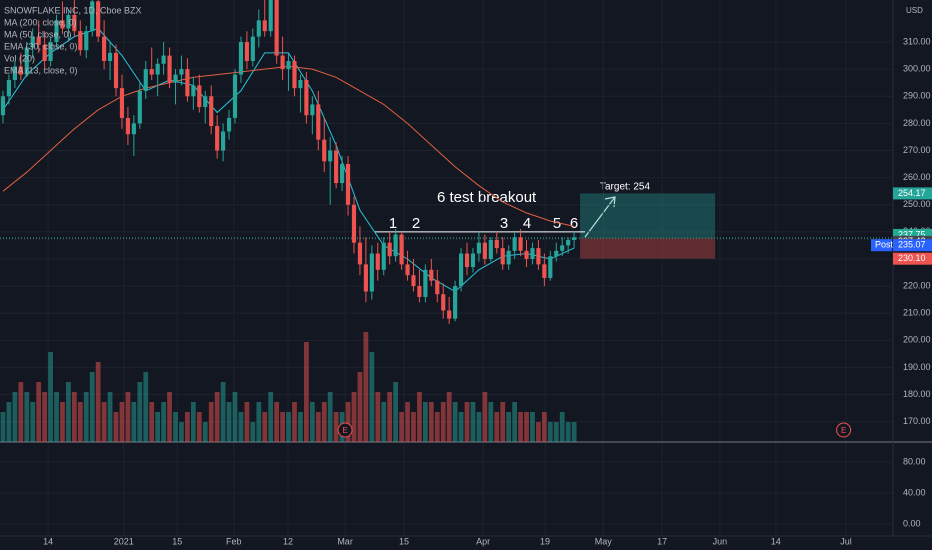  What do you see at coordinates (487, 197) in the screenshot?
I see `annotation-title: 6 test breakout` at bounding box center [487, 197].